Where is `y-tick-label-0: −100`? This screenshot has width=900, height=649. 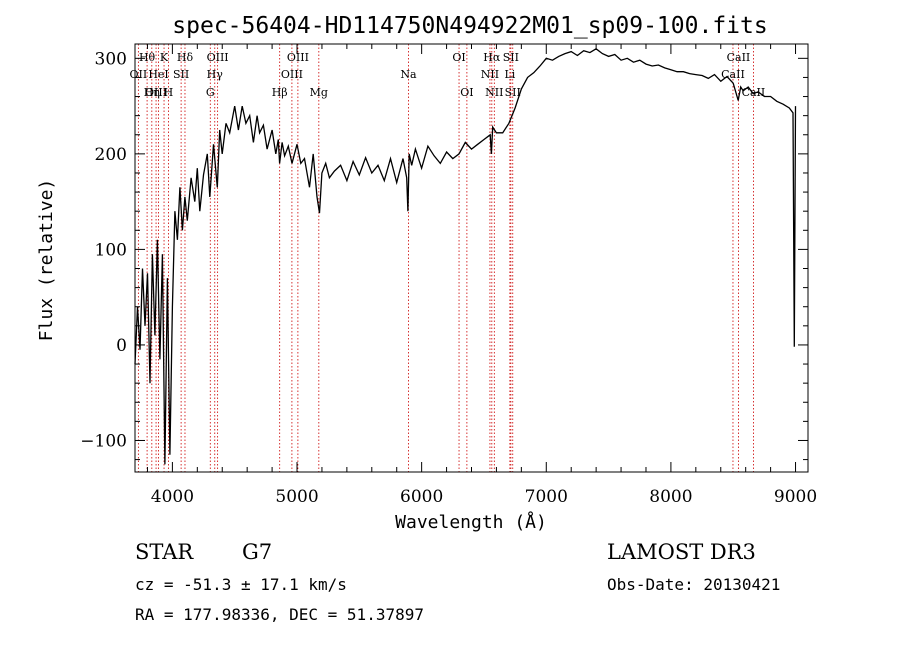
y-tick-label-0: −100 is located at coordinates (103, 441).